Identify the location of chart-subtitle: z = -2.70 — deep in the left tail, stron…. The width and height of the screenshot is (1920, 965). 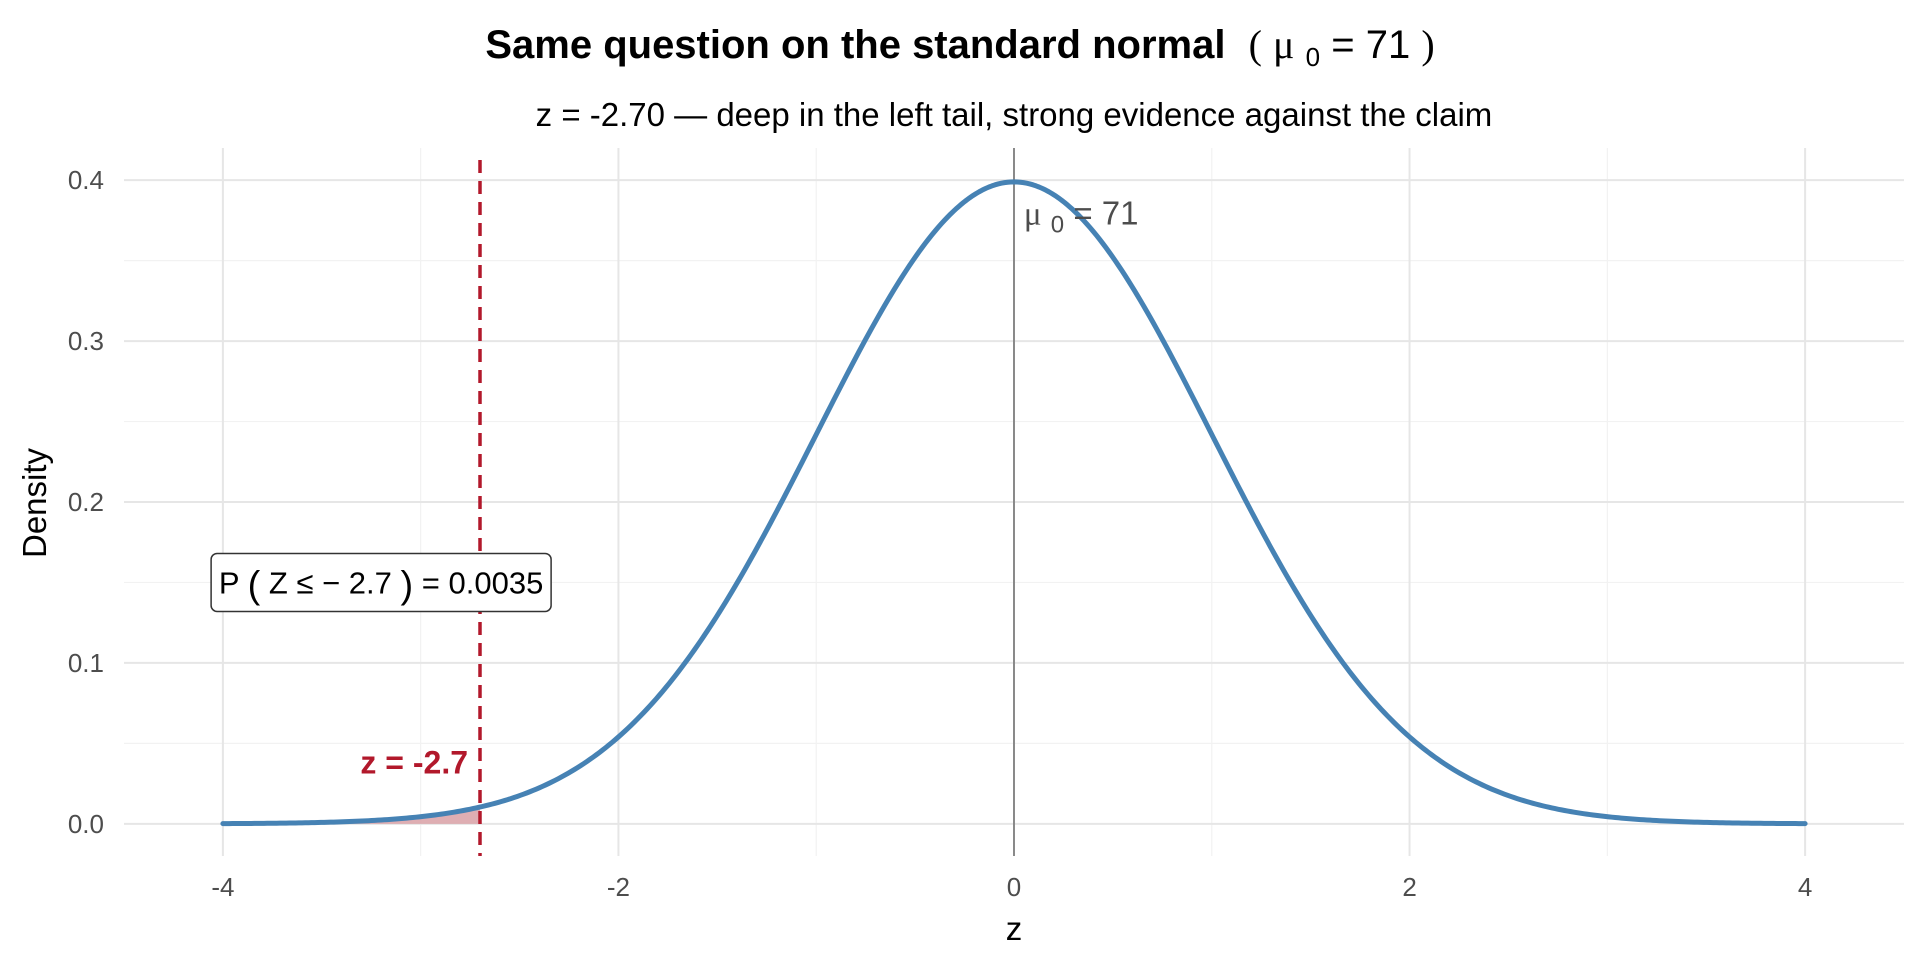
(1014, 114).